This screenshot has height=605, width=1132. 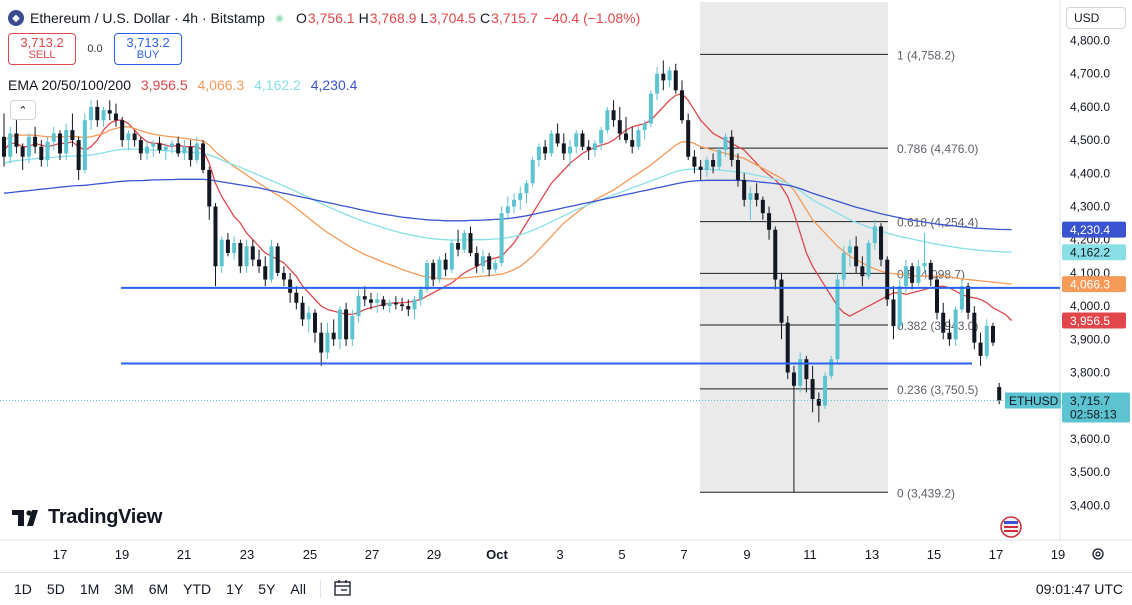 What do you see at coordinates (1011, 531) in the screenshot?
I see `event-flag-stripe` at bounding box center [1011, 531].